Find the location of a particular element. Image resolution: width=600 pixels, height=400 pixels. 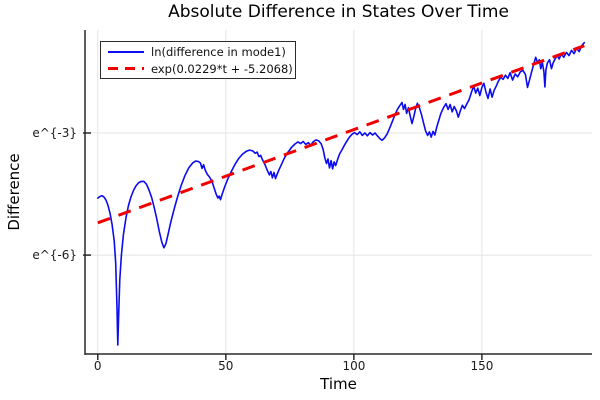

x-tick-label-150: 150 is located at coordinates (482, 366).